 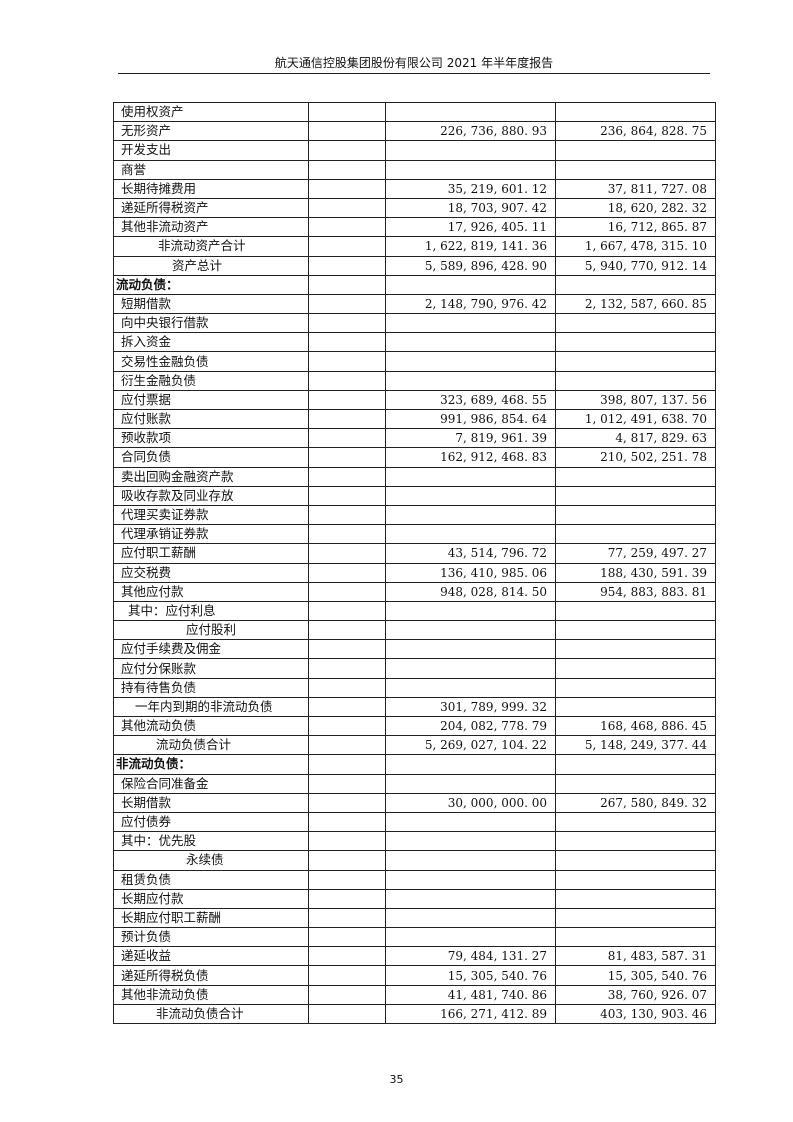 I want to click on current-period-value: 43, 514, 796. 72, so click(x=470, y=553).